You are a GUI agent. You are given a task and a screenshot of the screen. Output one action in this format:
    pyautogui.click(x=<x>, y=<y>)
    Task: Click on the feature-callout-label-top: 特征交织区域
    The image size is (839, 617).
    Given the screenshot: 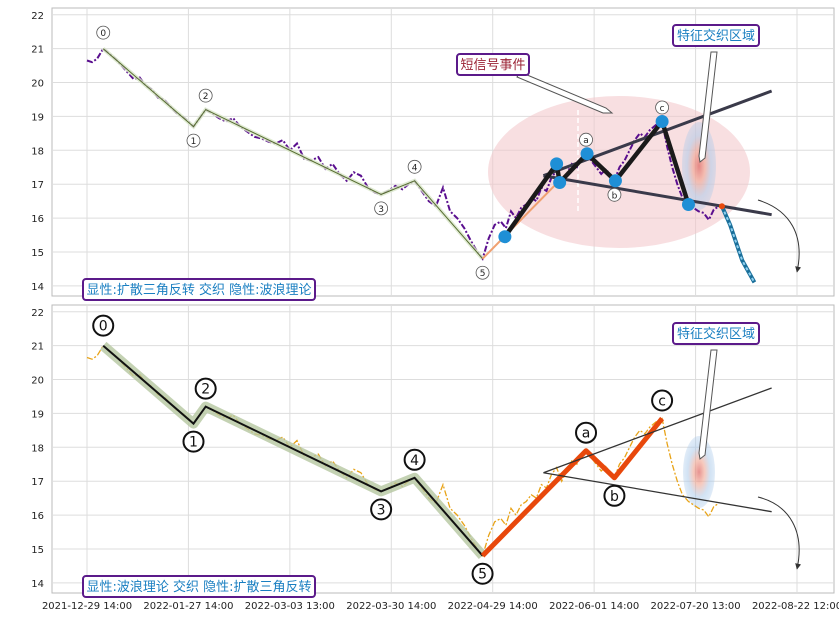 What is the action you would take?
    pyautogui.click(x=716, y=36)
    